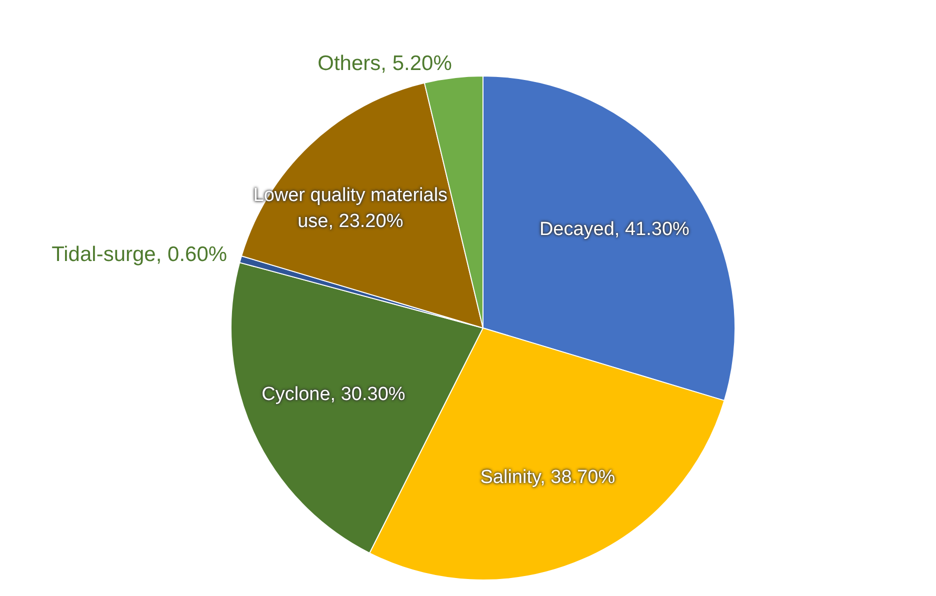  What do you see at coordinates (334, 394) in the screenshot?
I see `slice-label: Cyclone, 30.30%` at bounding box center [334, 394].